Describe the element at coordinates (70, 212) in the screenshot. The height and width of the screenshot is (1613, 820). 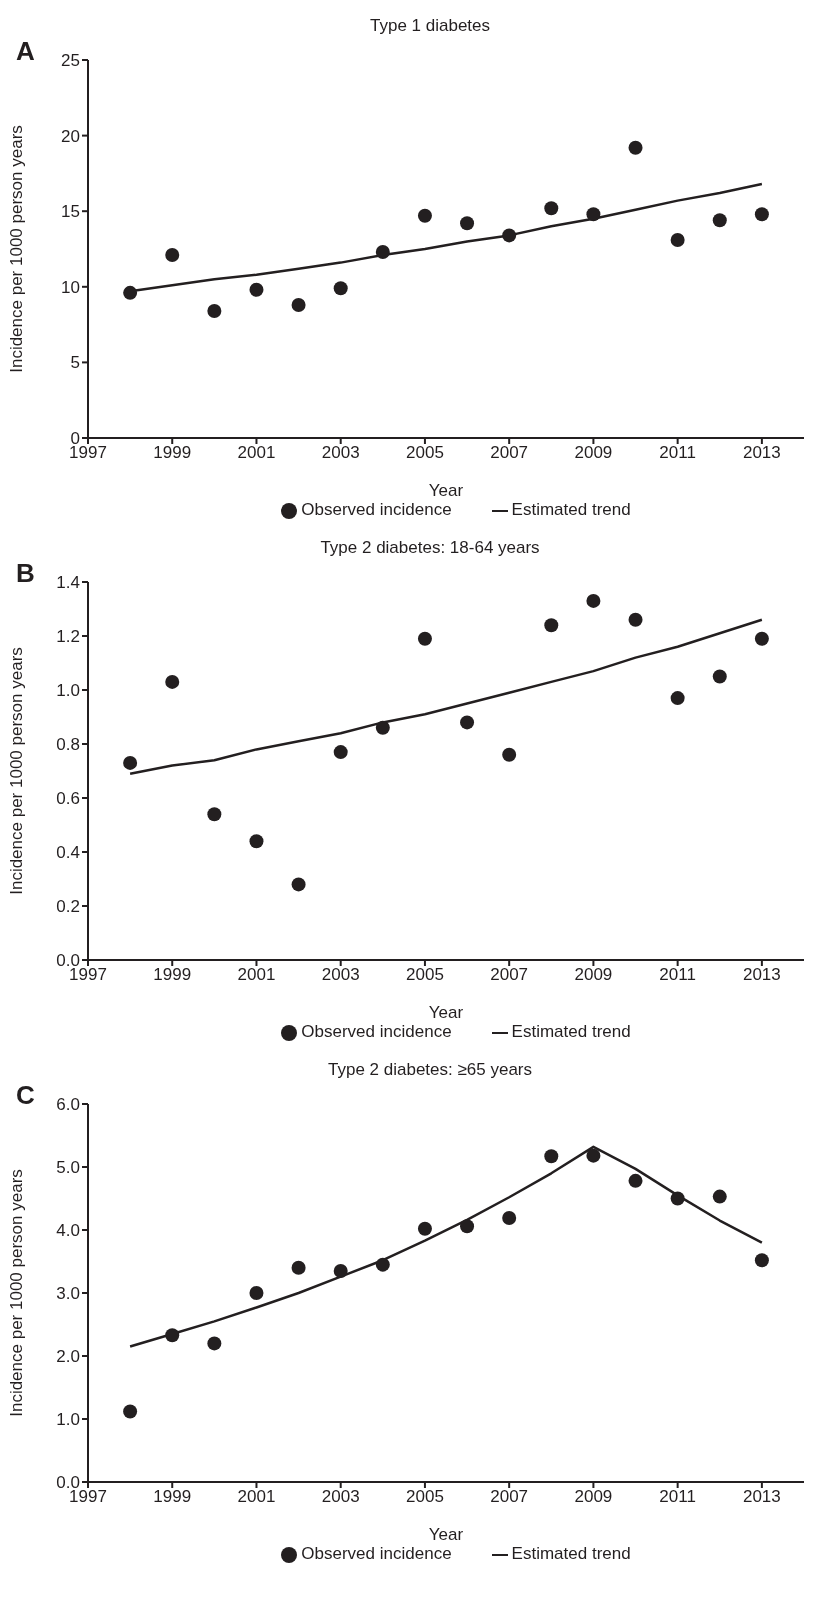
I see `y-tick-label: 15` at that location.